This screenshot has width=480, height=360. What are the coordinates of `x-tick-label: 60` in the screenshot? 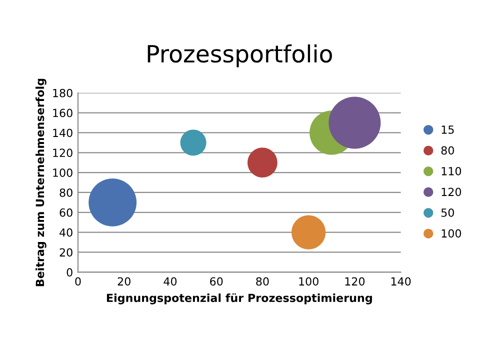 It's located at (216, 281).